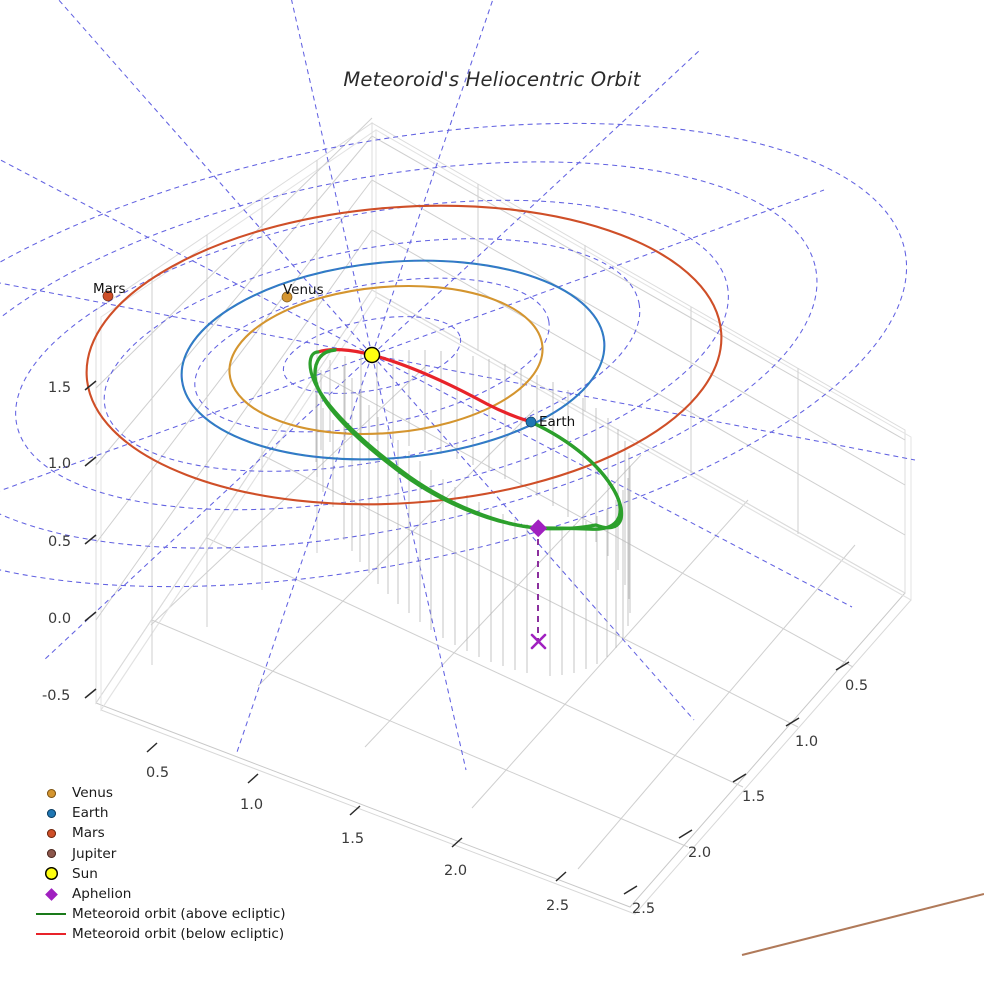  What do you see at coordinates (180, 854) in the screenshot?
I see `legend-item-jupiter: Jupiter` at bounding box center [180, 854].